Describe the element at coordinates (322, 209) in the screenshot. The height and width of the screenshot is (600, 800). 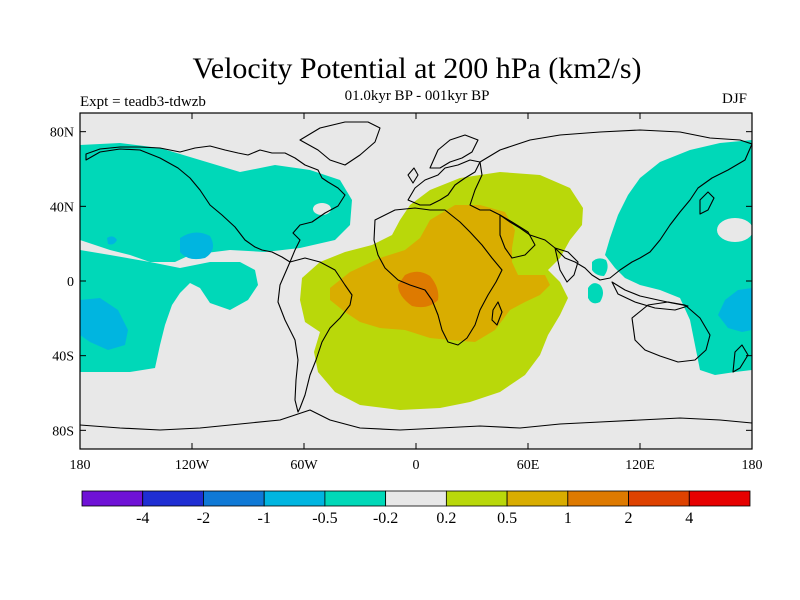
I see `neutral-hole-atlantic` at that location.